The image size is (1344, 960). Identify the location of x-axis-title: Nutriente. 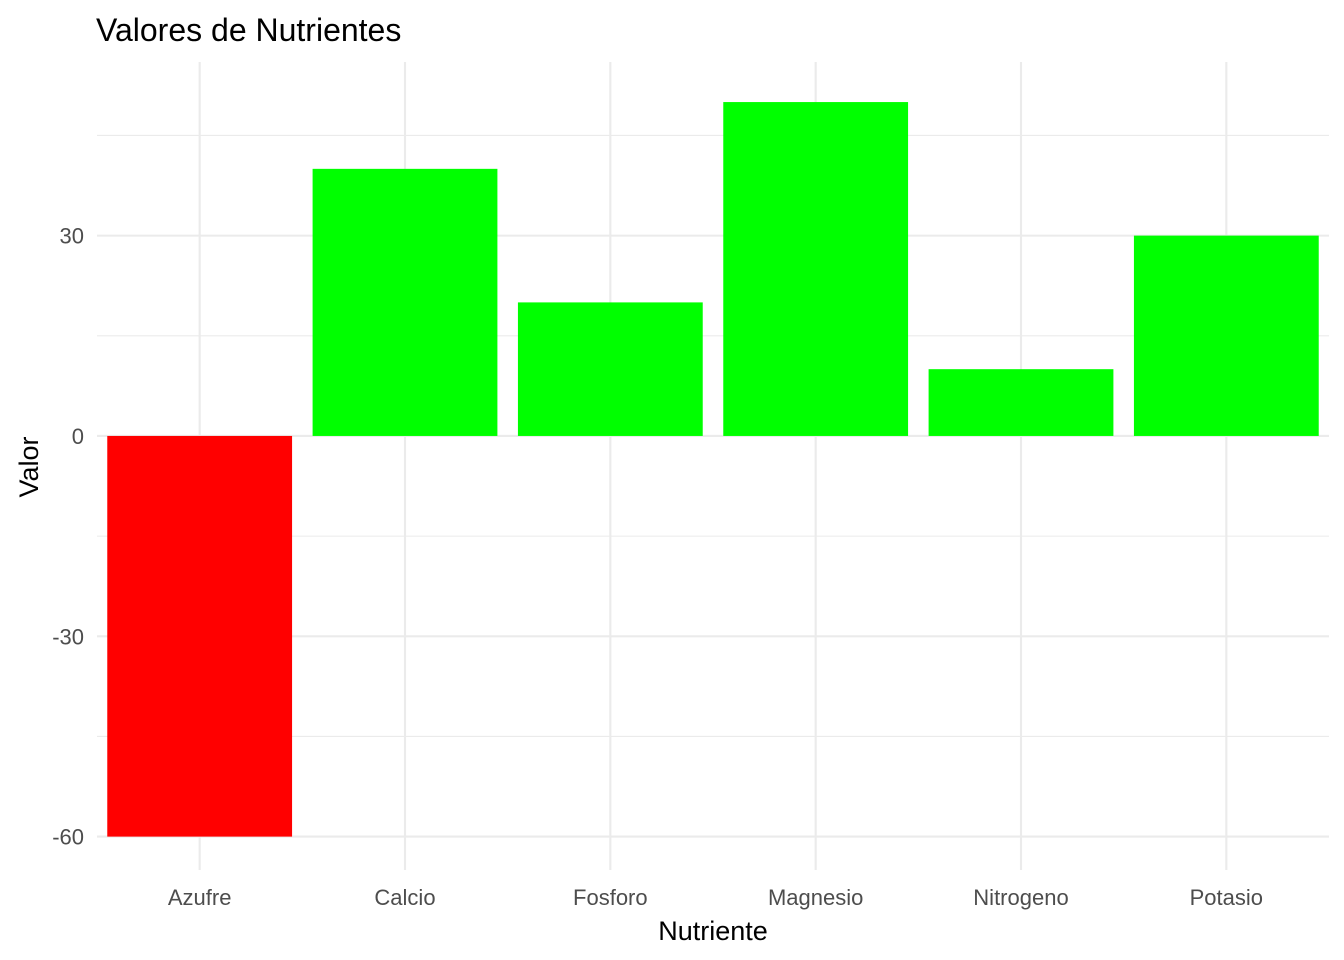
(713, 931).